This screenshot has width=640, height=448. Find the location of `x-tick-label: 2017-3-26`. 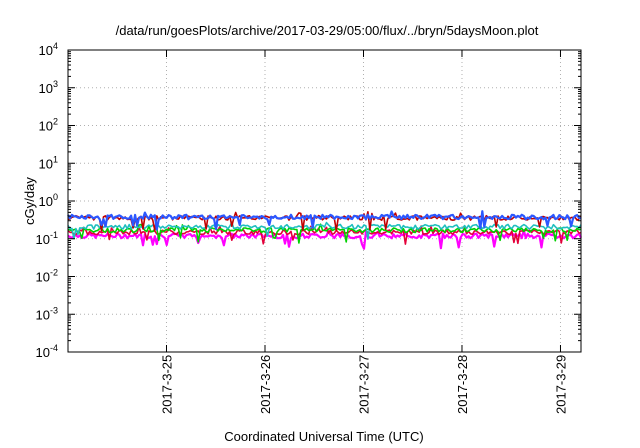

x-tick-label: 2017-3-26 is located at coordinates (265, 384).